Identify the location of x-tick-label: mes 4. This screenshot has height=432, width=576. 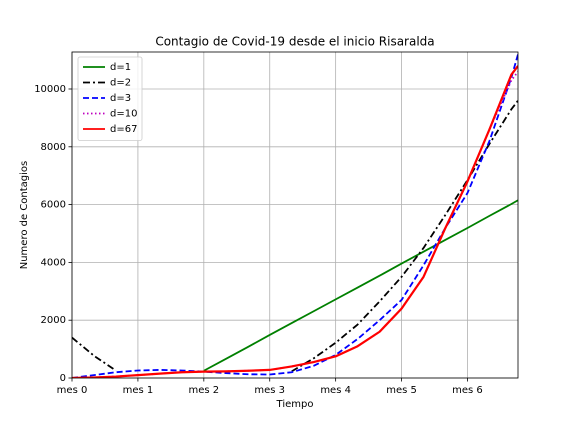
(335, 390).